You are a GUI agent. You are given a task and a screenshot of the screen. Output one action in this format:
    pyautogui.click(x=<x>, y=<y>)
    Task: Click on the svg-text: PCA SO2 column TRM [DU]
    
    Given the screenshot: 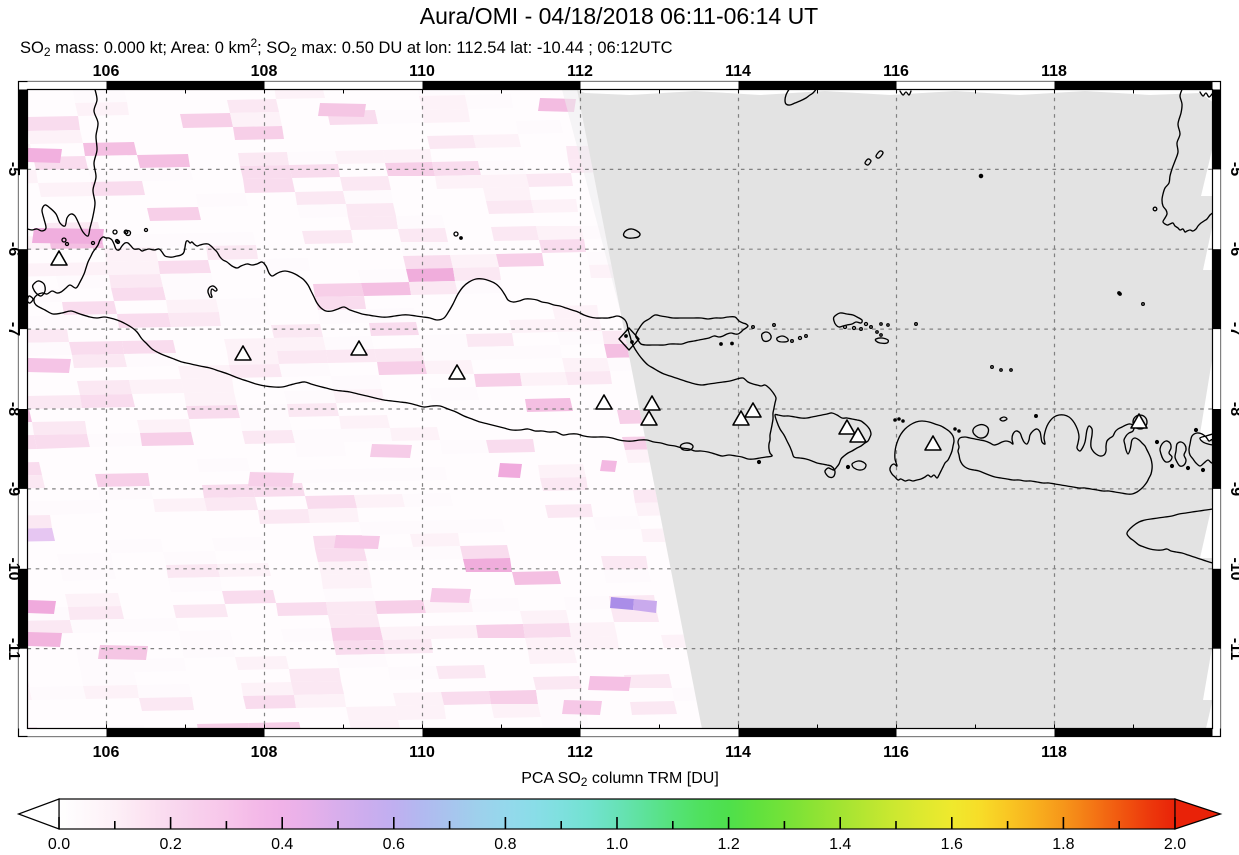 What is the action you would take?
    pyautogui.click(x=620, y=779)
    